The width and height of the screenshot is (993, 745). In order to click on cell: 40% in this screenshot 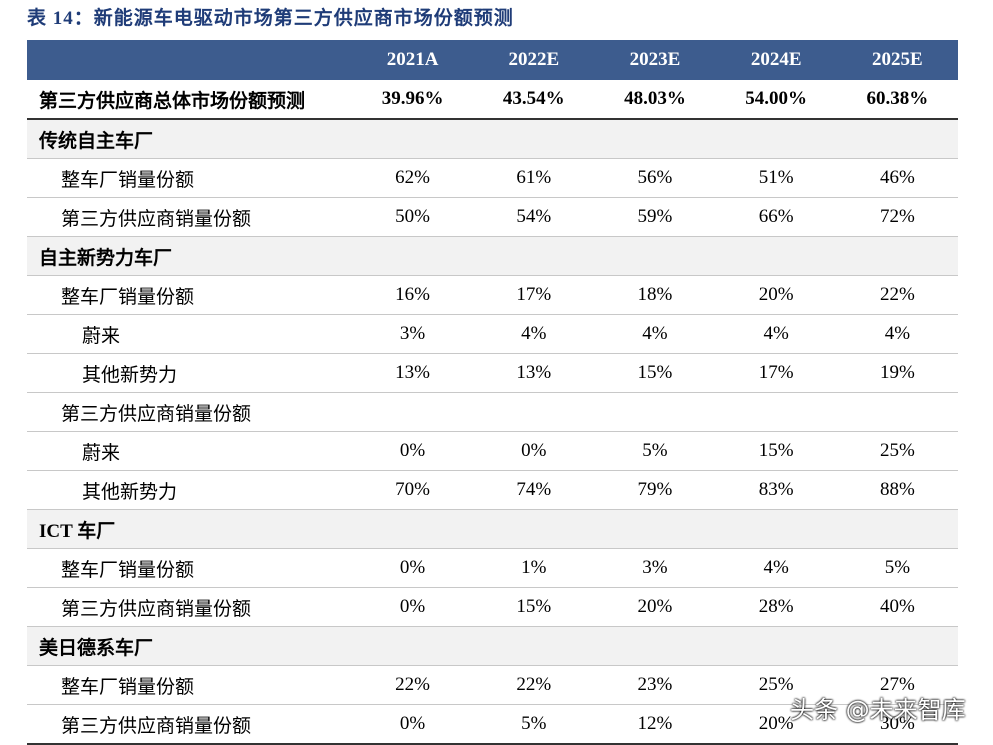, I will do `click(897, 607)`.